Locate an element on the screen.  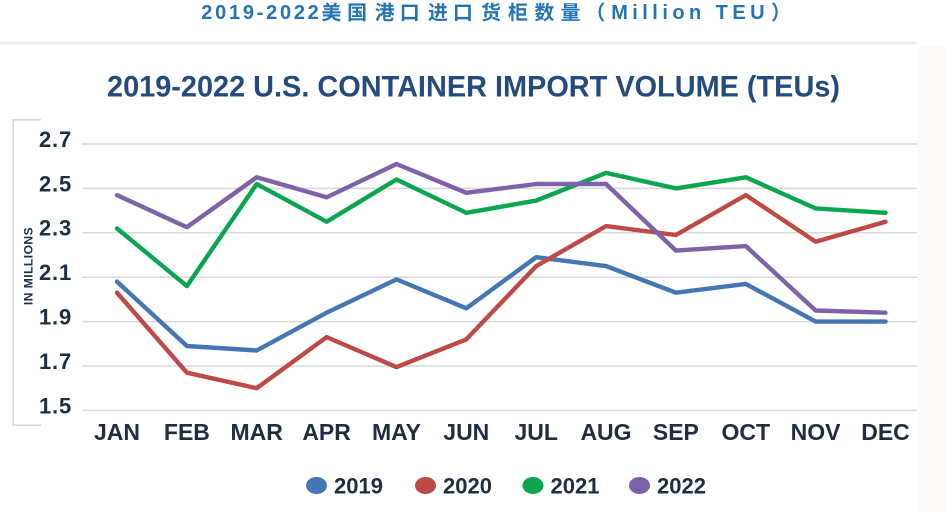
svg-text: AUG is located at coordinates (605, 432).